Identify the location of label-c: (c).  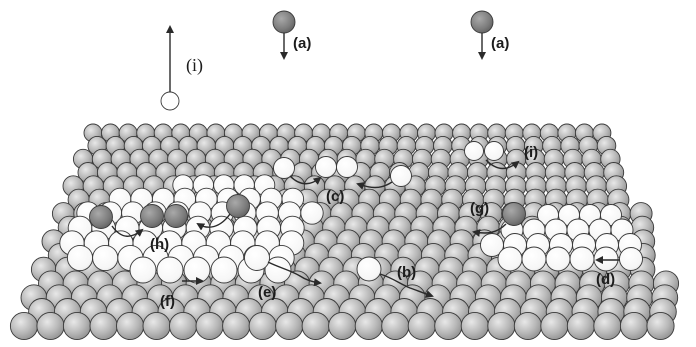
(335, 196).